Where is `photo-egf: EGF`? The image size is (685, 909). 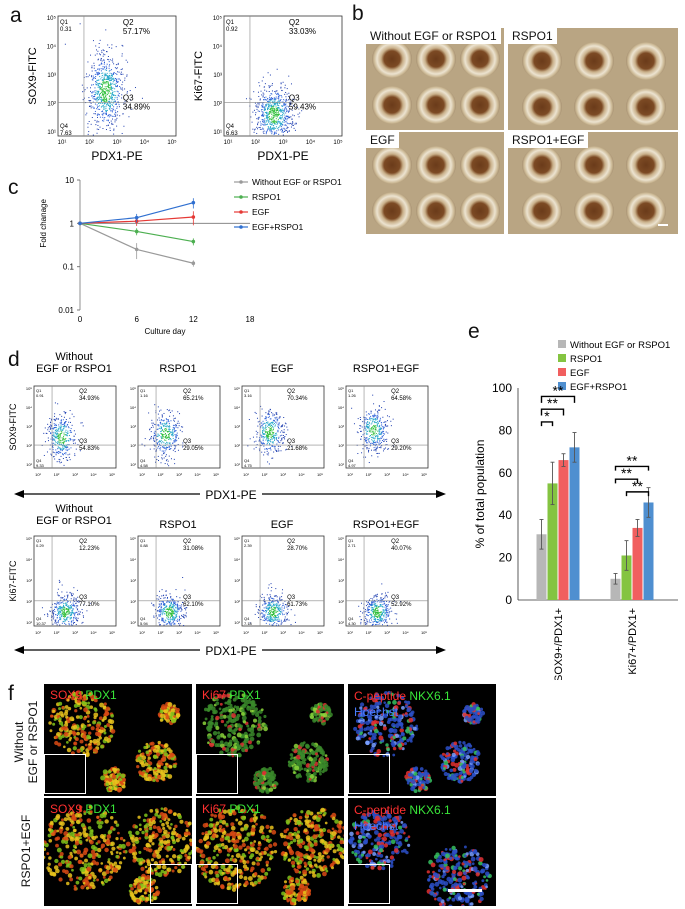
photo-egf: EGF is located at coordinates (435, 183).